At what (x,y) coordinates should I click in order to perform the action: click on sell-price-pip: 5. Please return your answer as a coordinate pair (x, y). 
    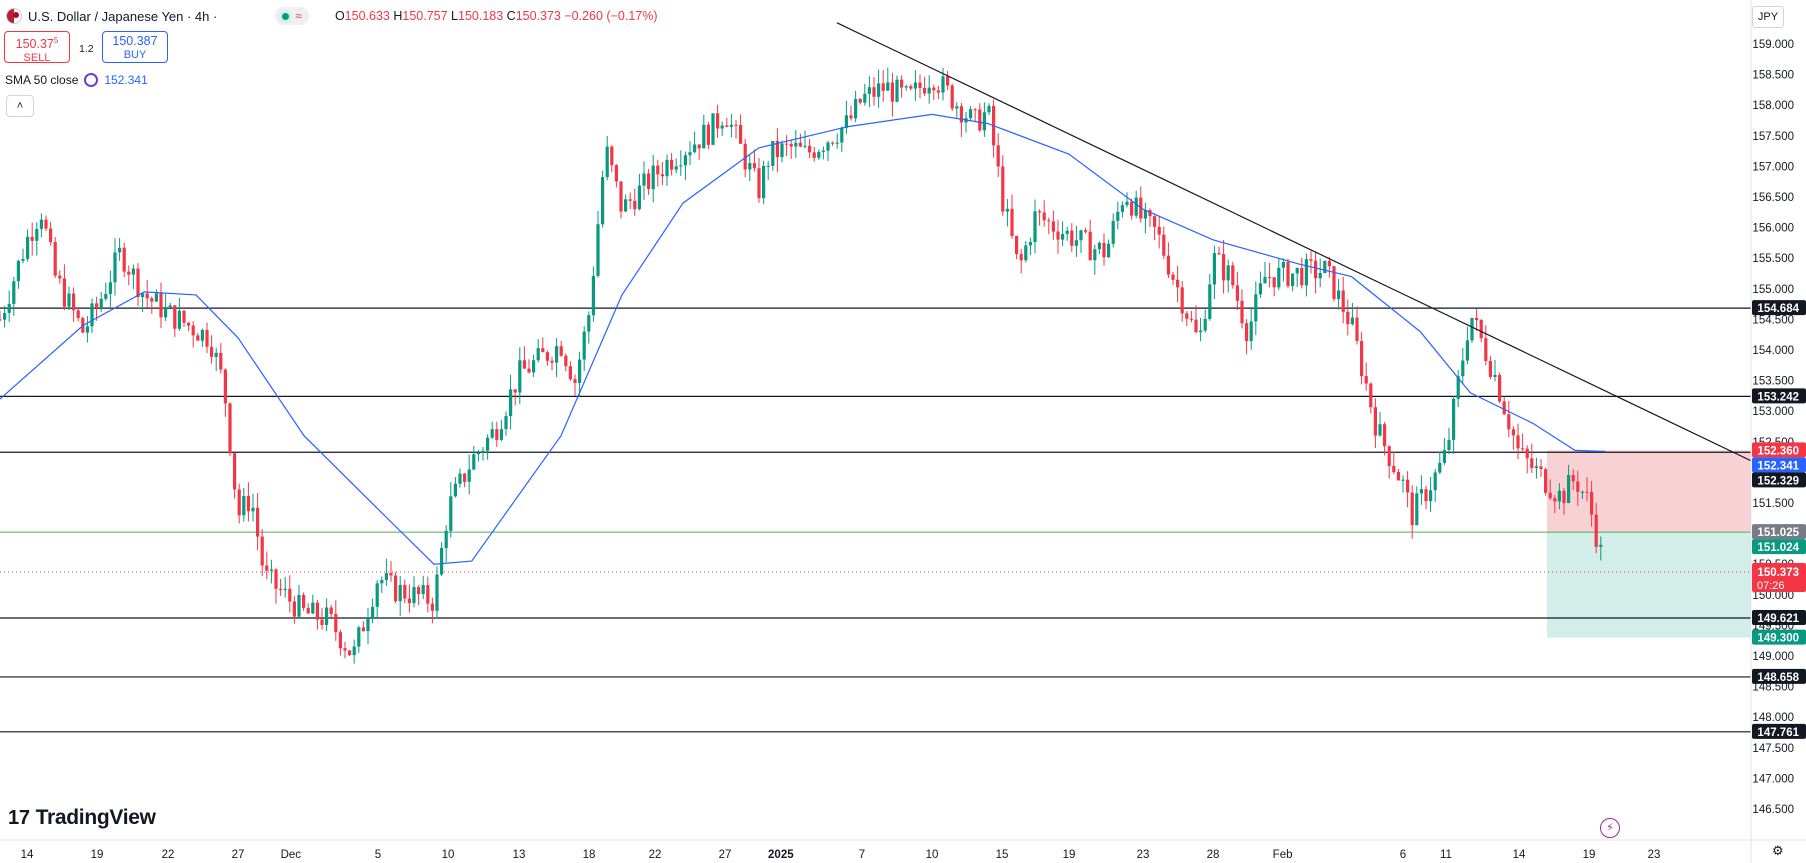
    Looking at the image, I should click on (56, 40).